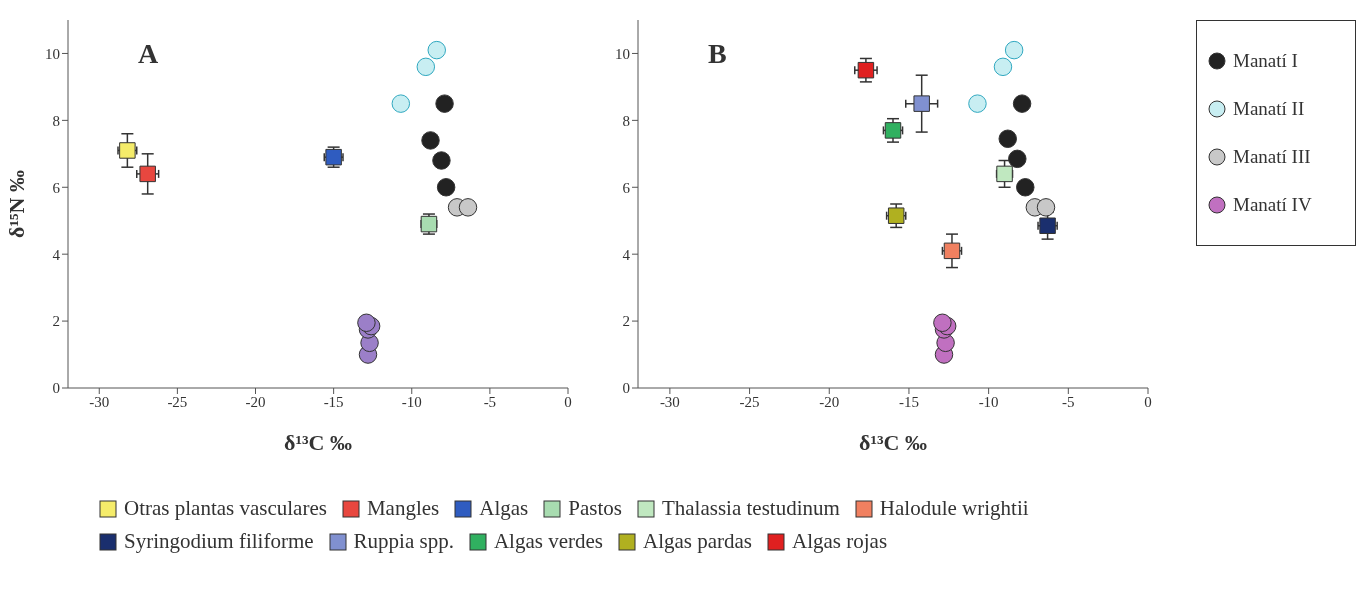 This screenshot has width=1366, height=616. I want to click on legend-label: Algas pardas, so click(697, 541).